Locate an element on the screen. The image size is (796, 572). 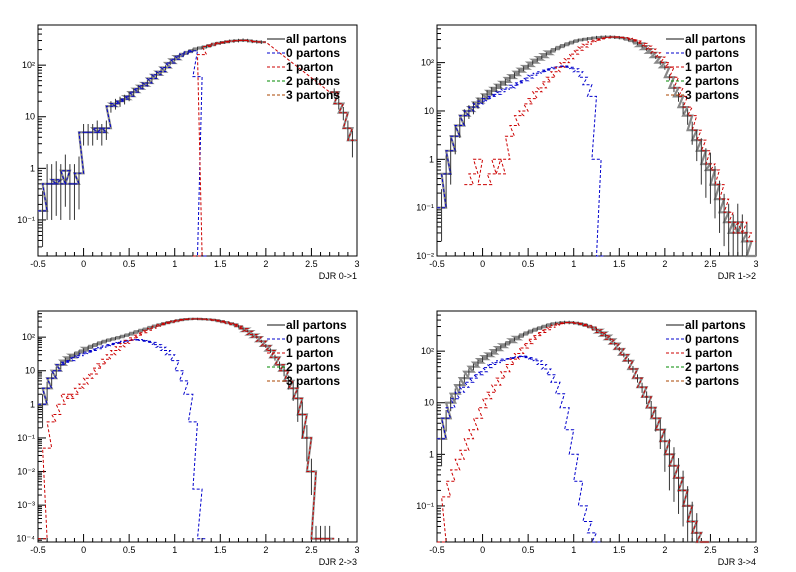
x-axis-title: DJR 3->4 is located at coordinates (737, 562).